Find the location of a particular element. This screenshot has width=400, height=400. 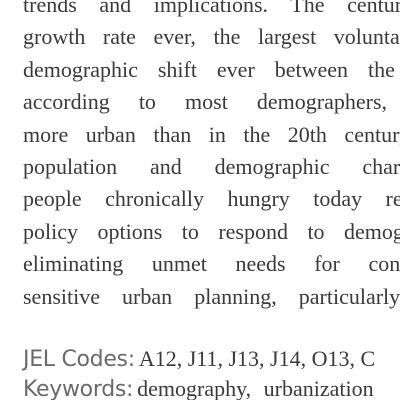

abstract-line: people chronically hungry today results is located at coordinates (211, 199).